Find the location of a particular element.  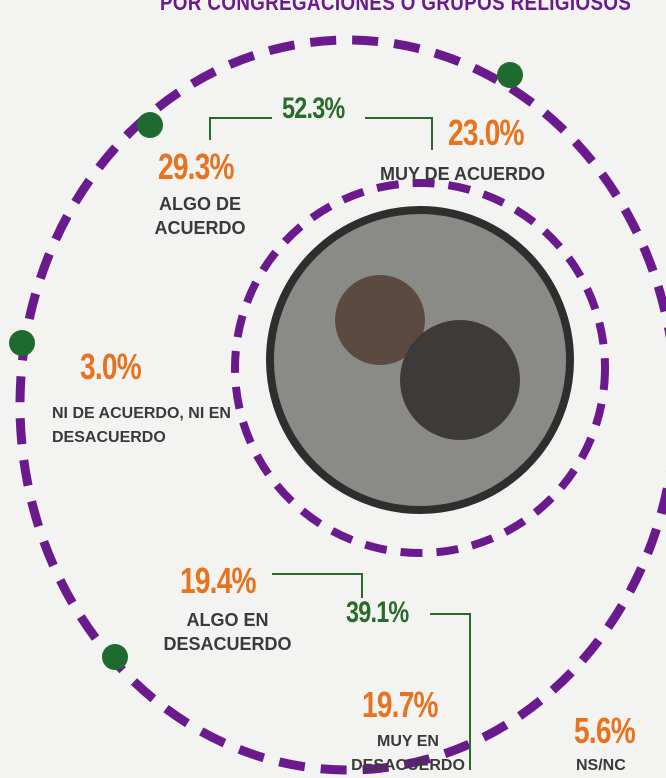

label: NS/NC is located at coordinates (601, 765).